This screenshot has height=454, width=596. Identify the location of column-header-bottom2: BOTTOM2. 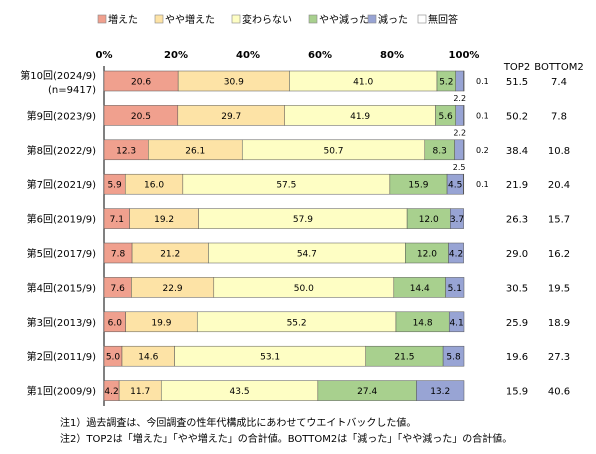
(558, 67).